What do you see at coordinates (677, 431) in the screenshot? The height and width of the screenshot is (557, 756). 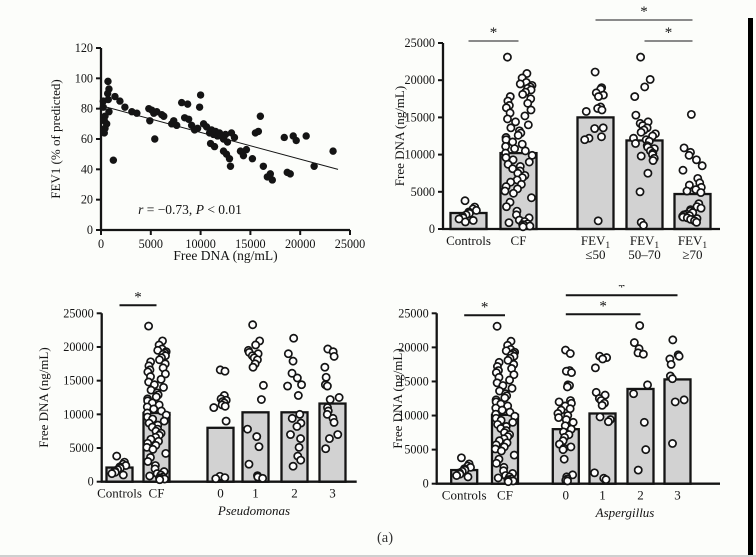 I see `bar` at bounding box center [677, 431].